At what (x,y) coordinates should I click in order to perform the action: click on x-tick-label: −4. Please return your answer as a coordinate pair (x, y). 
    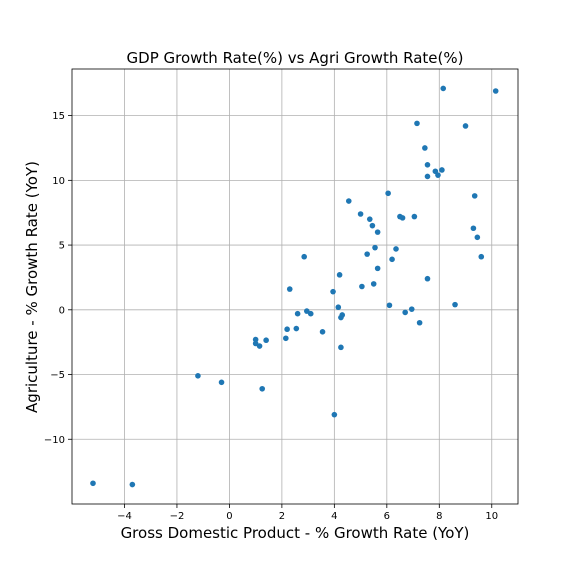
    Looking at the image, I should click on (124, 516).